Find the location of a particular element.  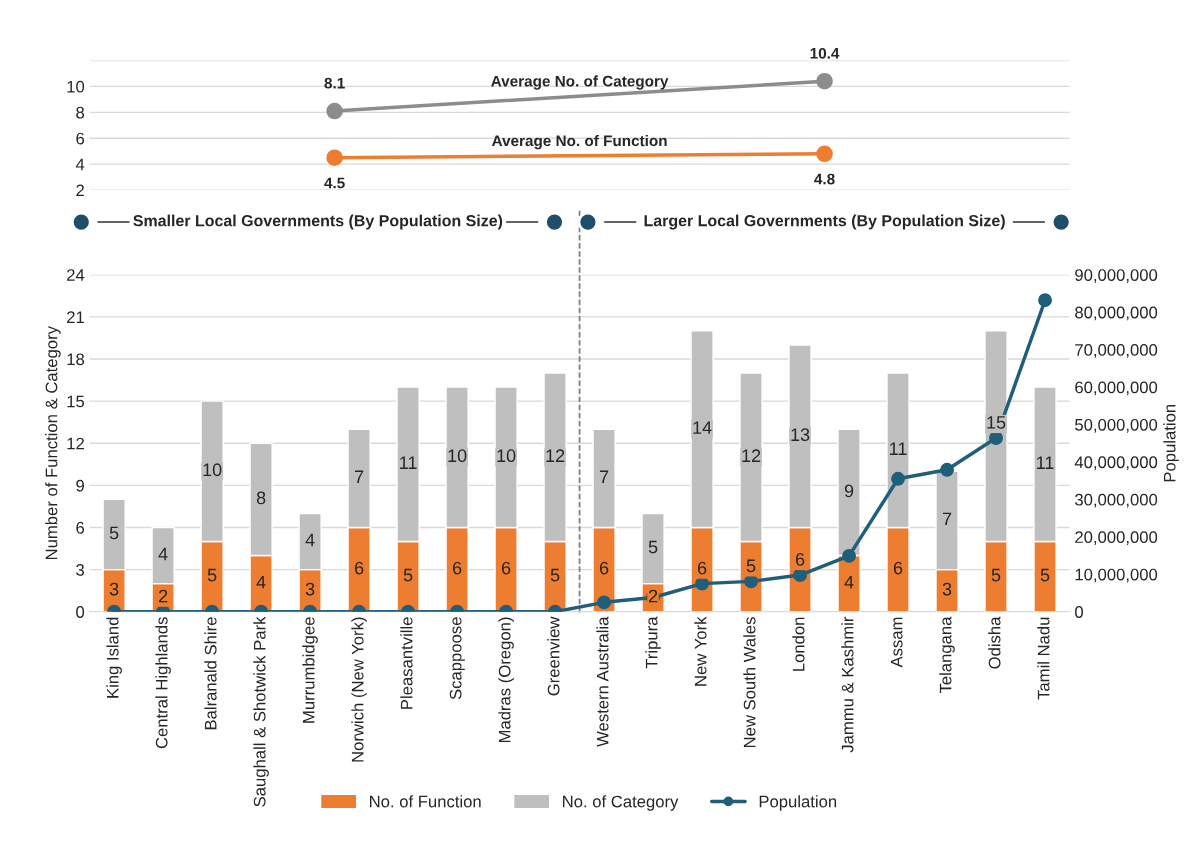

data-label: 4.5 is located at coordinates (334, 183).